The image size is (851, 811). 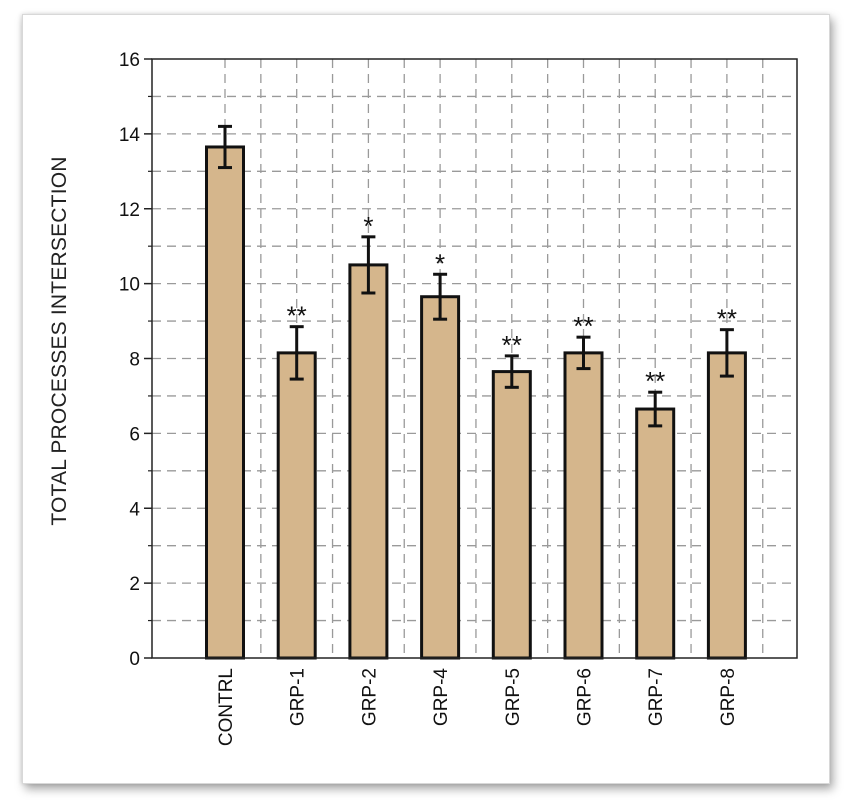 I want to click on y-tick-label: 10, so click(x=129, y=285).